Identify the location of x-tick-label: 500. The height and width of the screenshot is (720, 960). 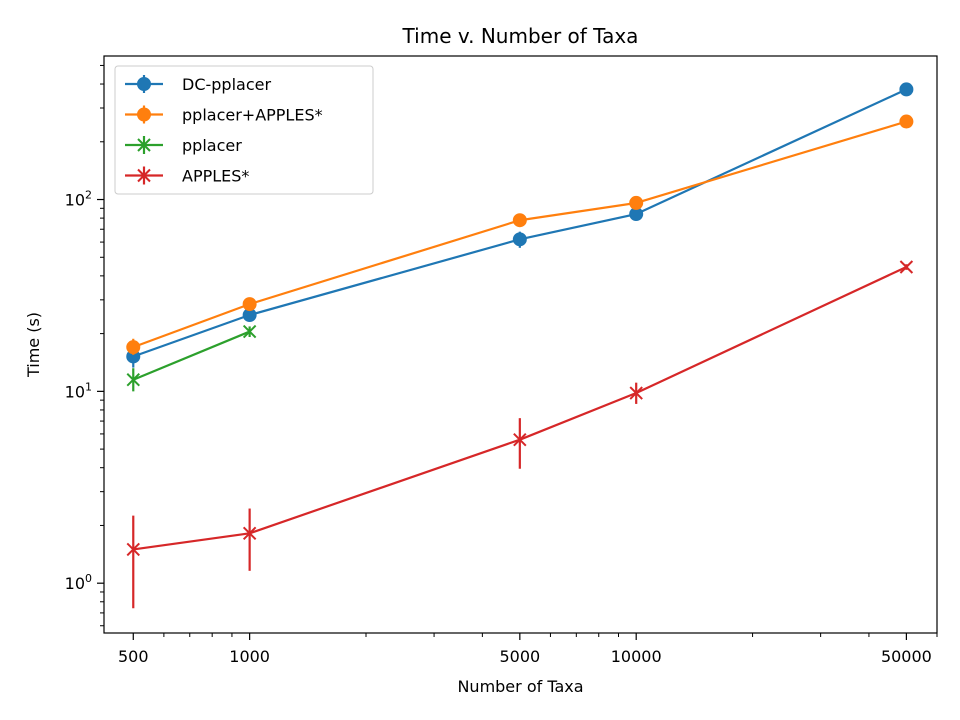
(133, 656).